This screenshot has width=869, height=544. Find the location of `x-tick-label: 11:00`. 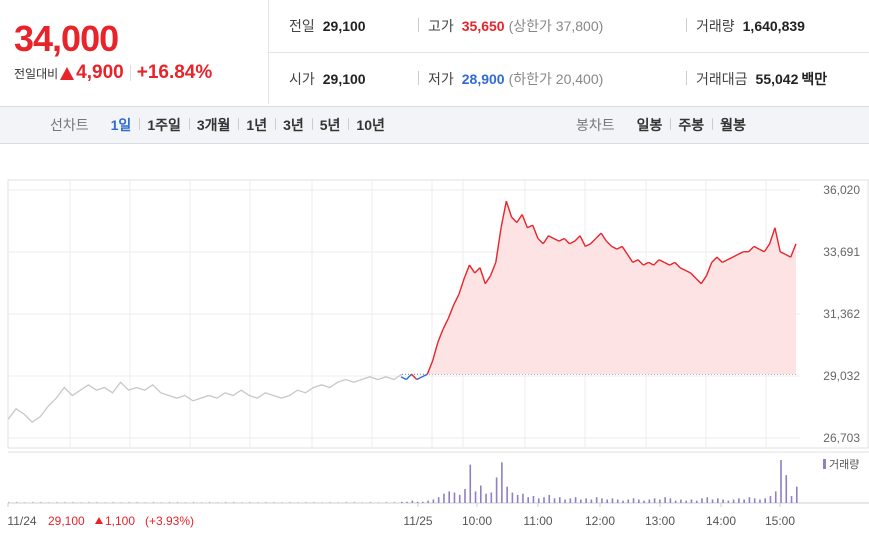

x-tick-label: 11:00 is located at coordinates (537, 521).